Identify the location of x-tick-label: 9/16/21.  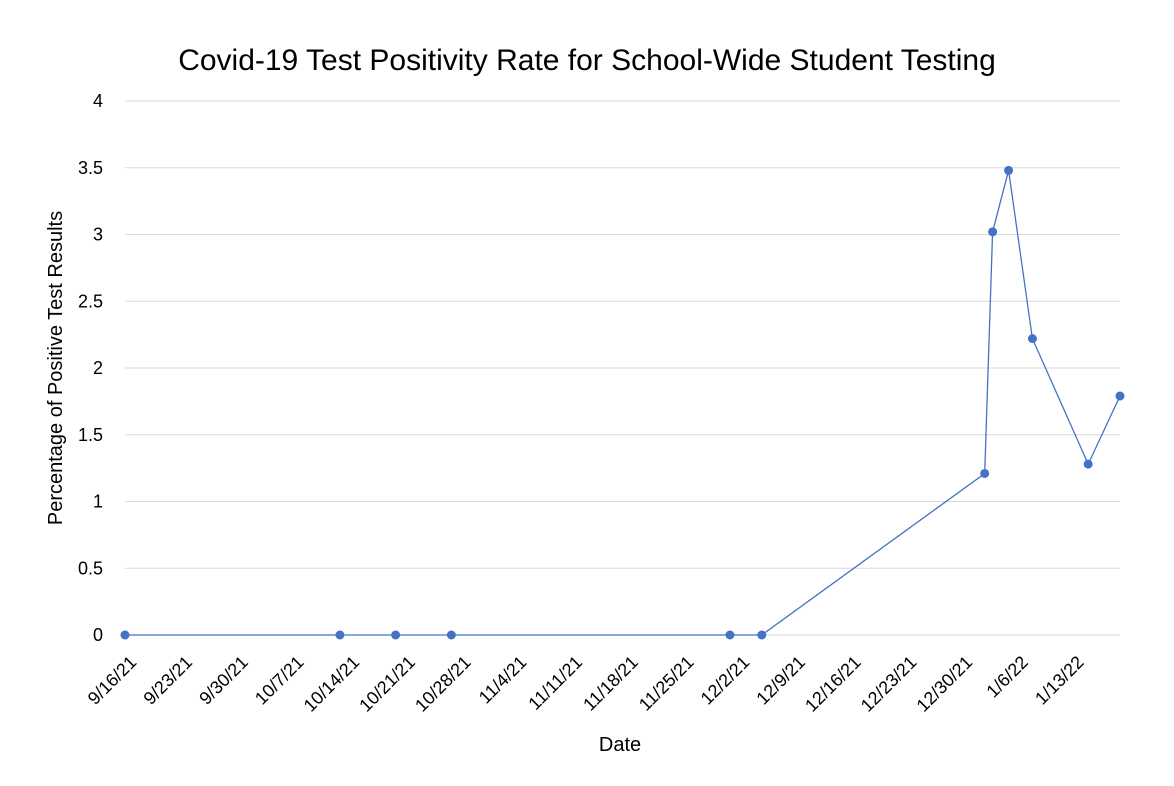
(112, 680).